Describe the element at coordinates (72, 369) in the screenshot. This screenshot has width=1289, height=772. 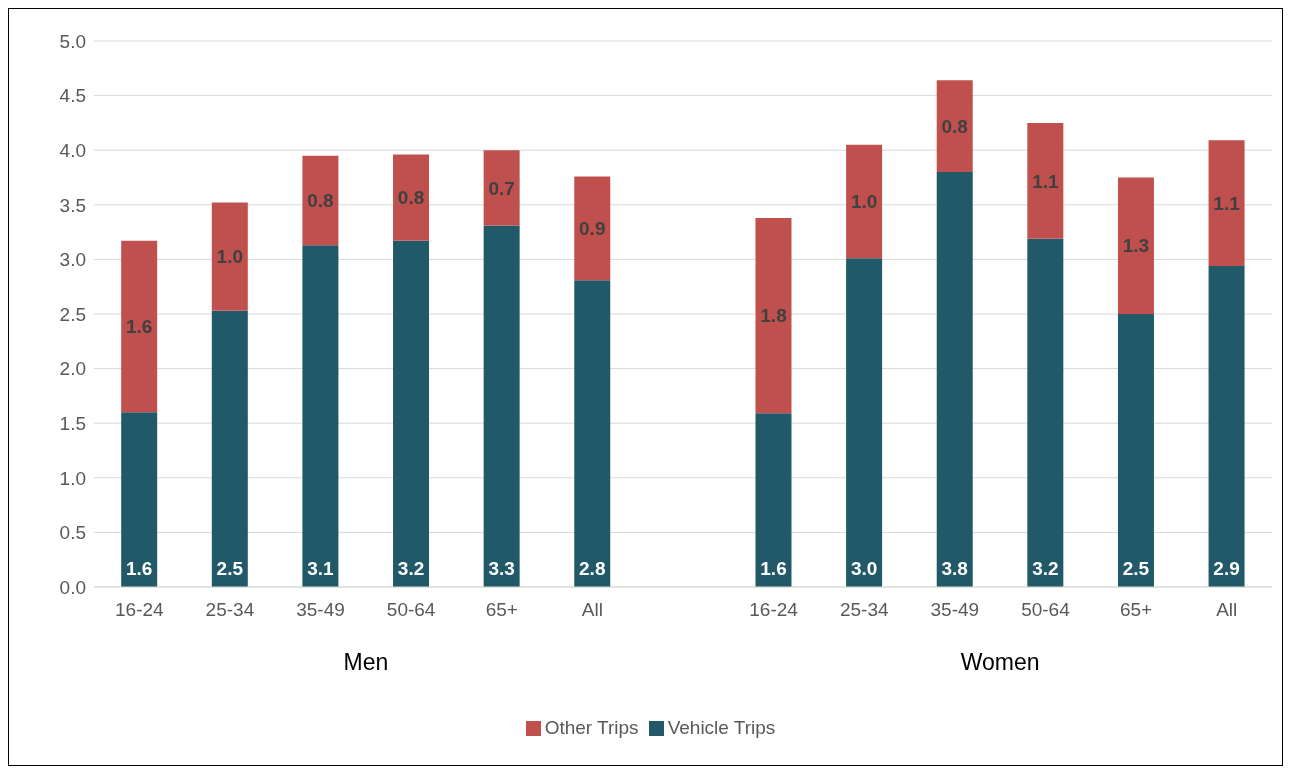
I see `y-tick-label: 2.0` at that location.